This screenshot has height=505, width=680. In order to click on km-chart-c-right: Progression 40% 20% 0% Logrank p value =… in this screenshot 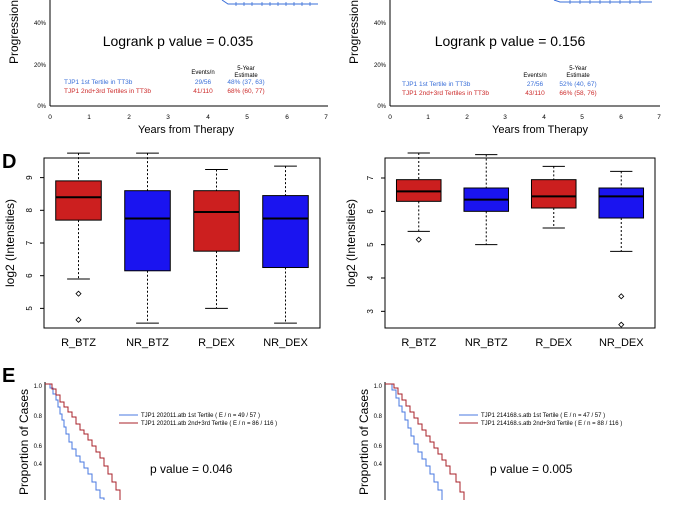, I will do `click(504, 68)`.